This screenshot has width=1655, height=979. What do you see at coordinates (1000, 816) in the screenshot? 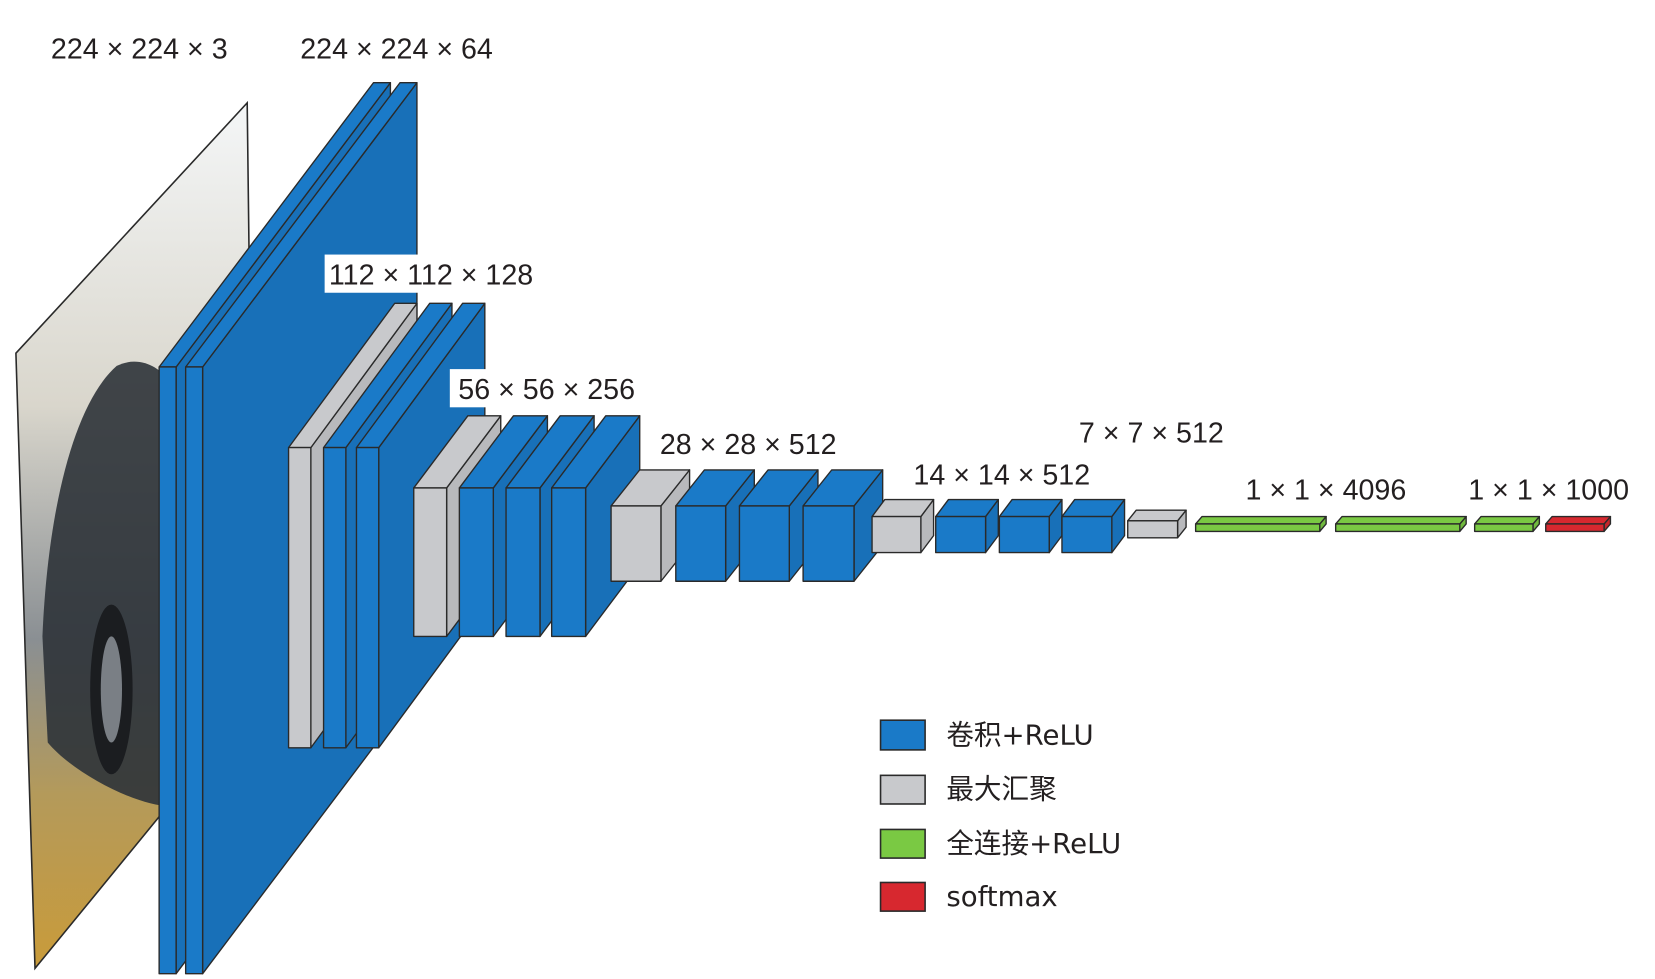
I see `legend: 卷积+ReLU 最大汇聚 全连接+ReLU softmax` at bounding box center [1000, 816].